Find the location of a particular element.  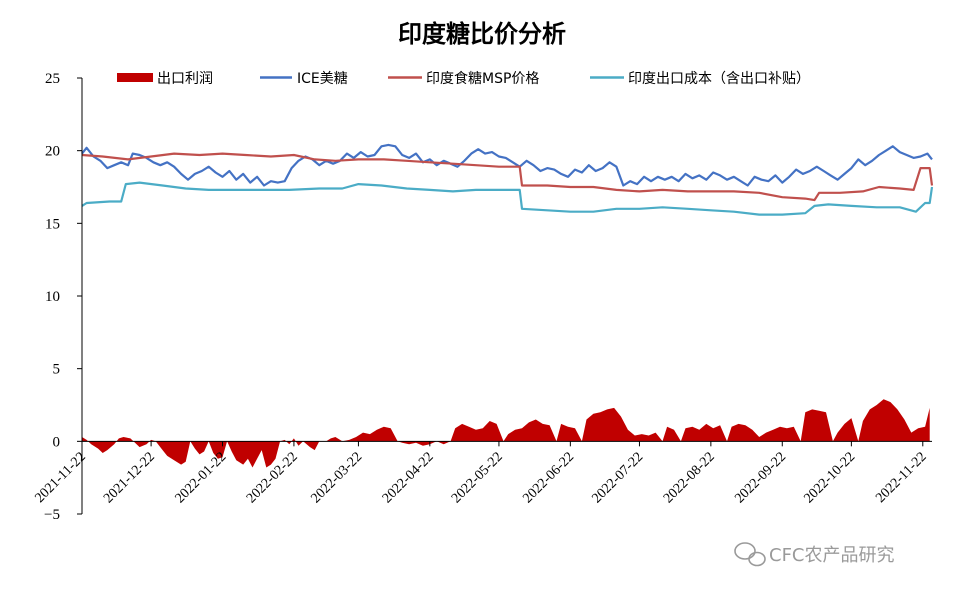

watermark-text: CFC农产品研究 is located at coordinates (832, 555).